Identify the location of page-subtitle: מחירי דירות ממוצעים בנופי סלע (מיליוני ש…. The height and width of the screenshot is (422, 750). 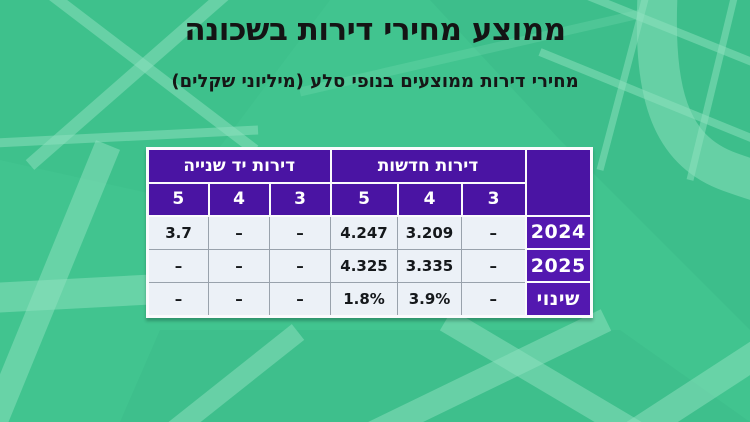
(375, 81).